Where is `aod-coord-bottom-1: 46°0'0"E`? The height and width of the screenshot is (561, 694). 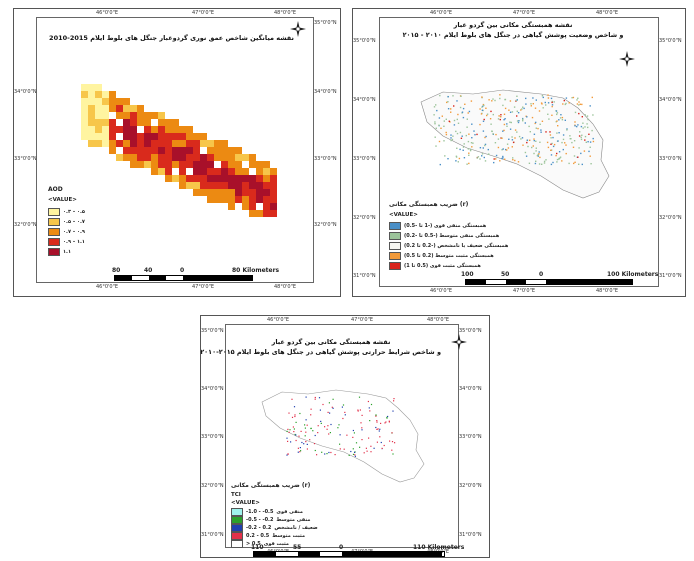
aod-coord-bottom-1: 46°0'0"E is located at coordinates (107, 287).